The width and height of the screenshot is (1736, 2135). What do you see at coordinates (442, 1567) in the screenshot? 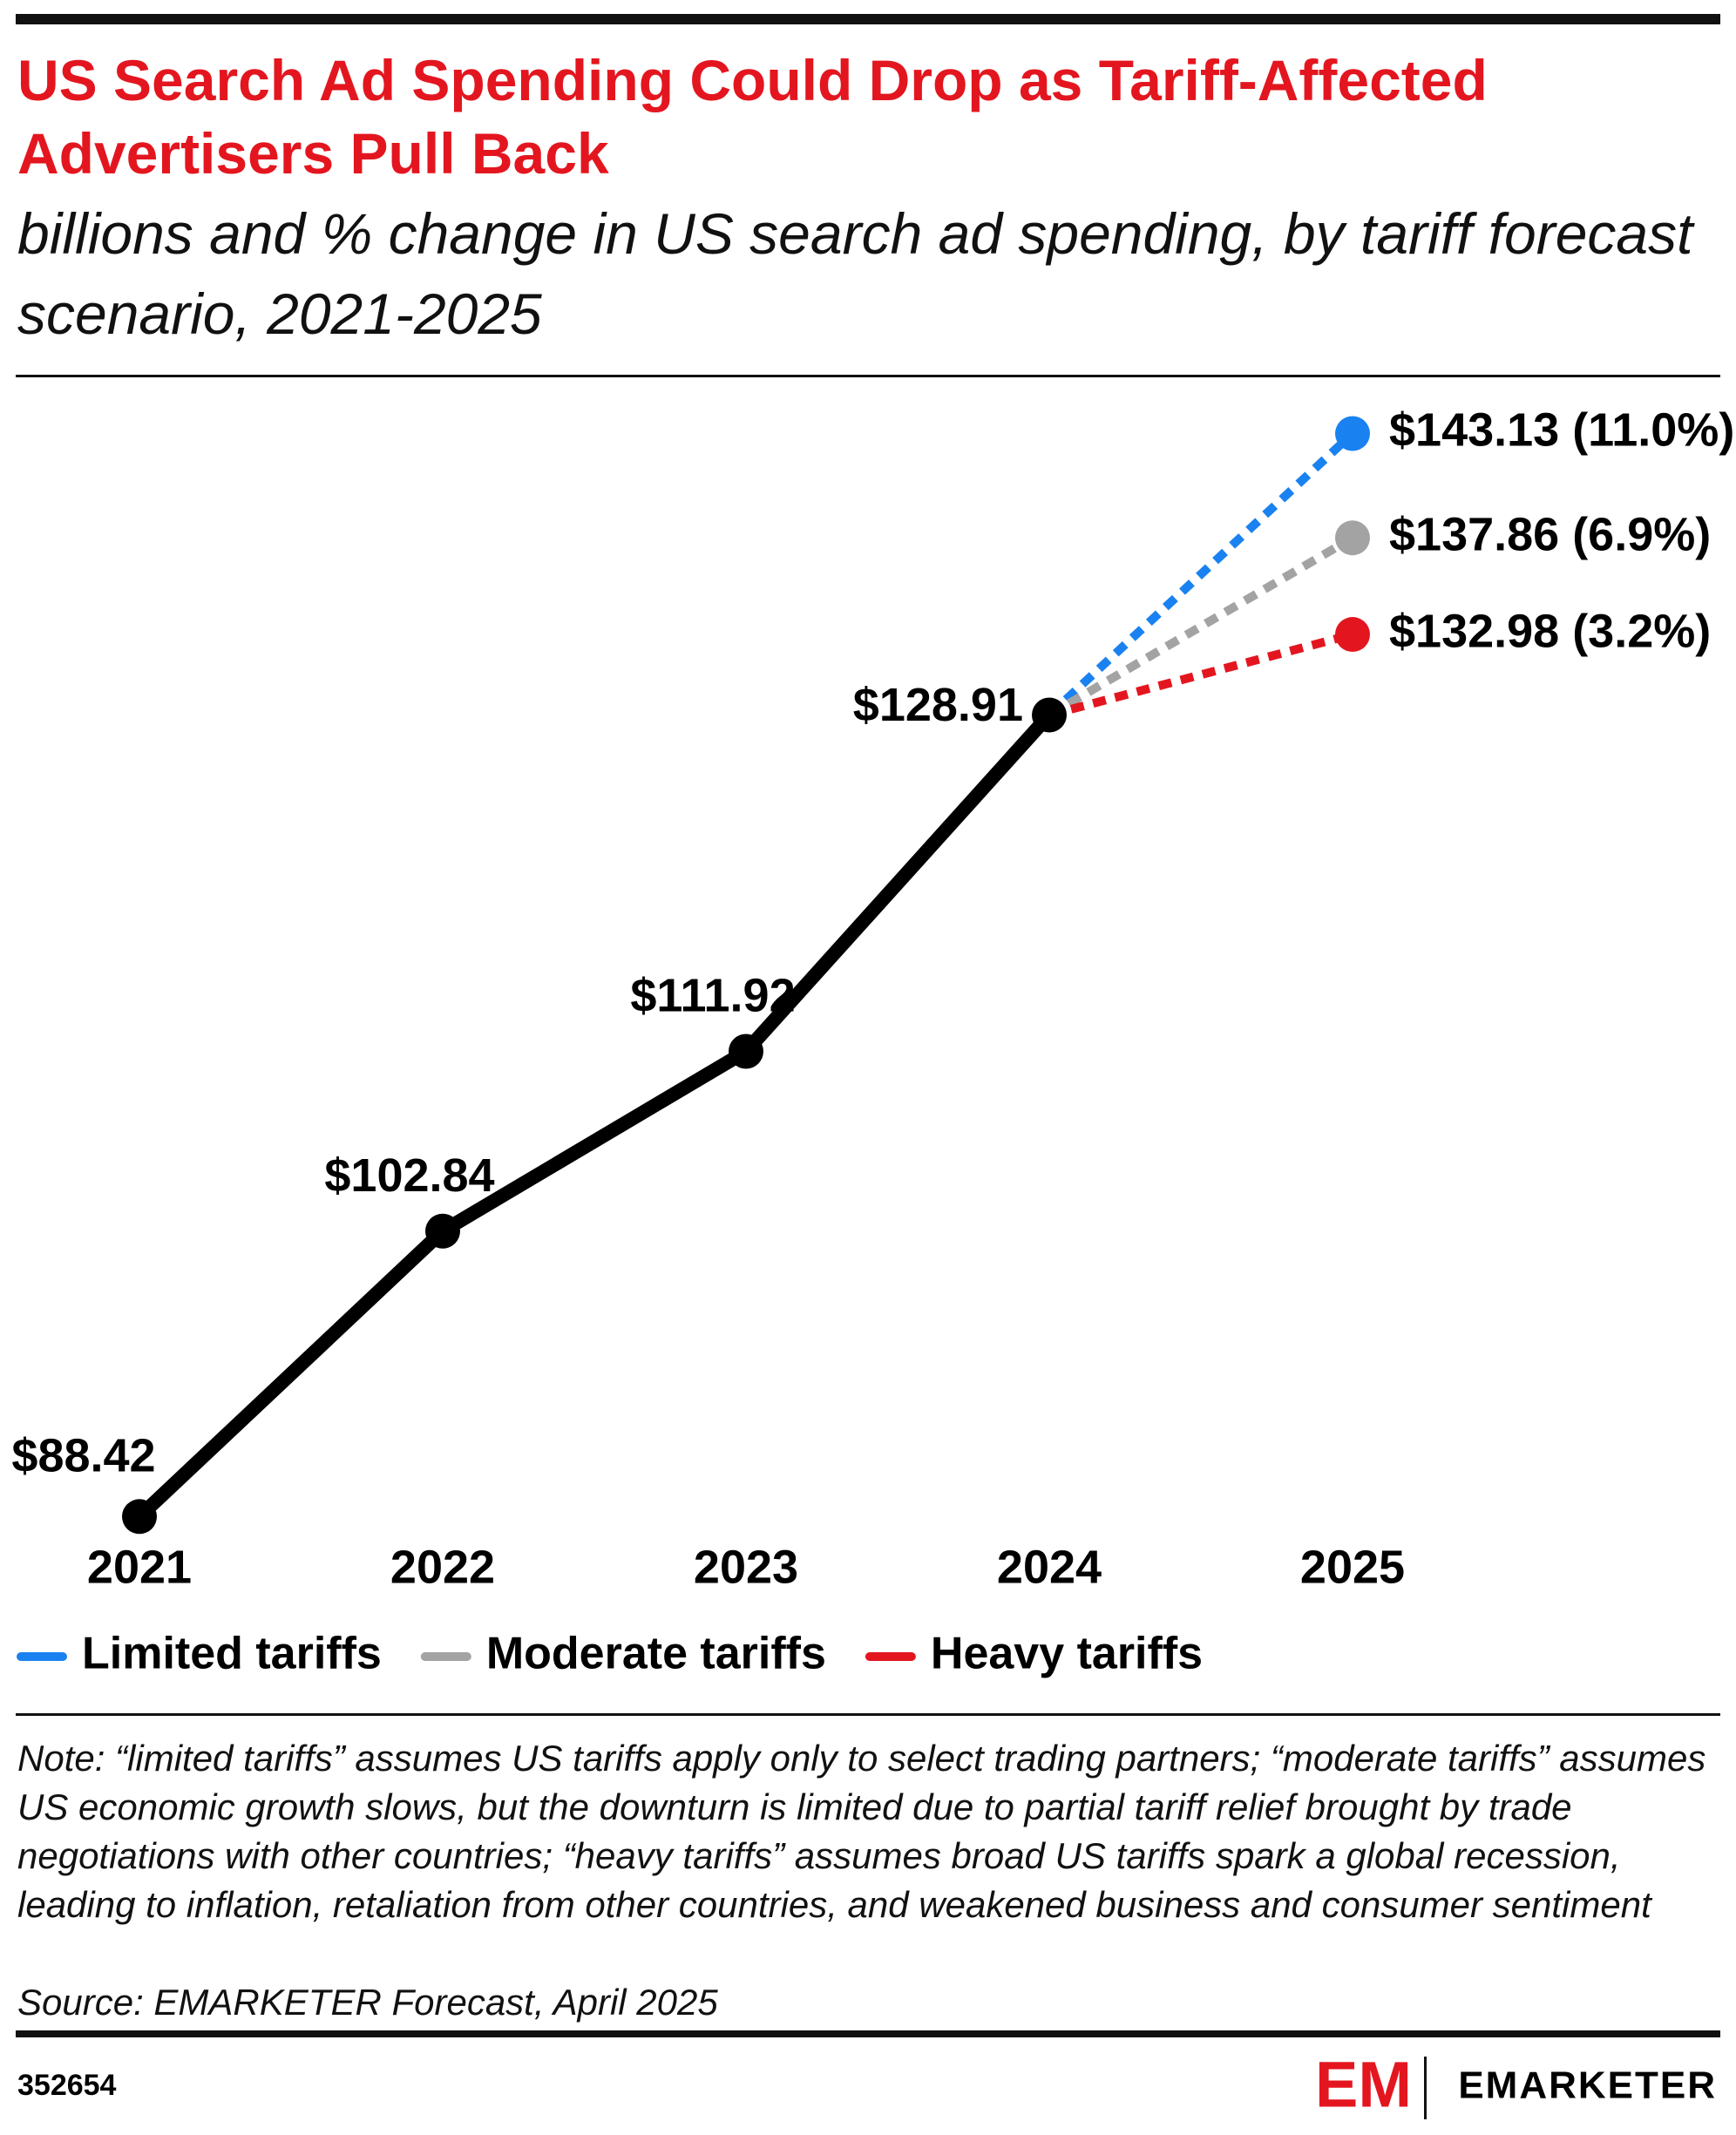
I see `x-tick-label: 2022` at bounding box center [442, 1567].